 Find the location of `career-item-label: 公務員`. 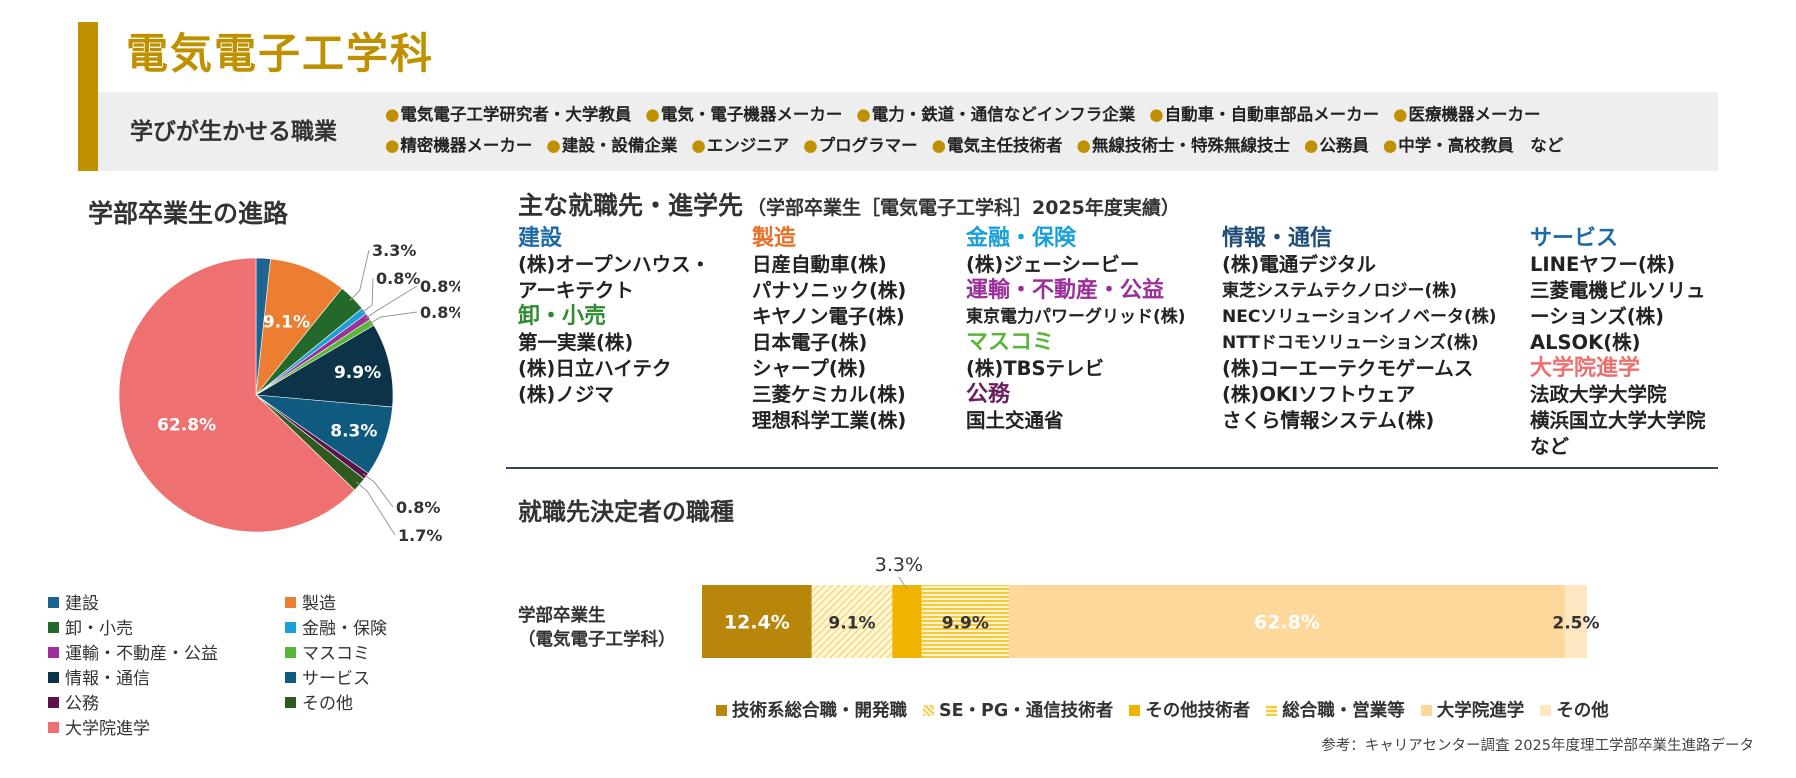

career-item-label: 公務員 is located at coordinates (1344, 145).